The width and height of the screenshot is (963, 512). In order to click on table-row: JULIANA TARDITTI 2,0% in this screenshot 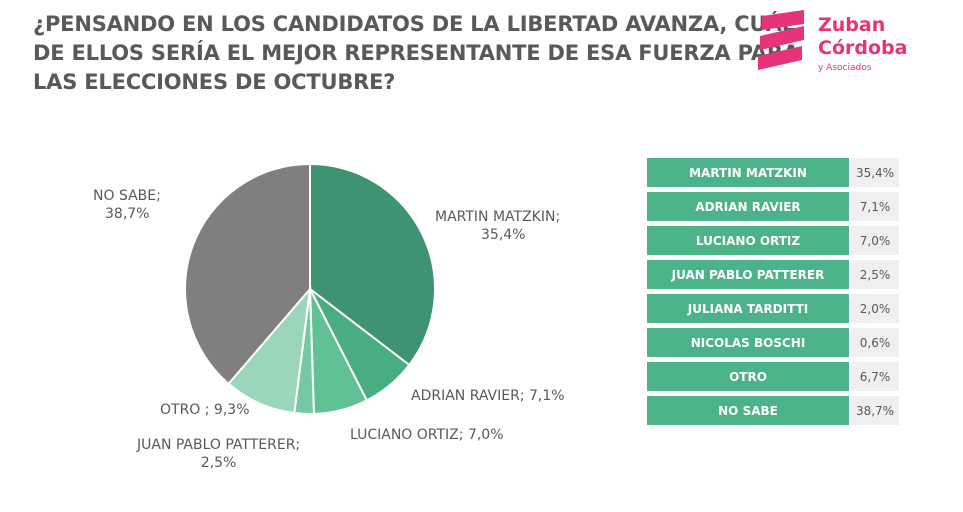, I will do `click(773, 308)`.